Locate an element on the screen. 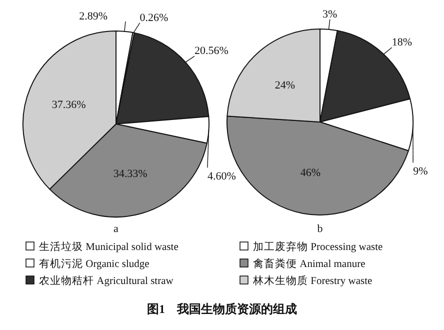 This screenshot has height=330, width=444. data-label: 46% is located at coordinates (310, 173).